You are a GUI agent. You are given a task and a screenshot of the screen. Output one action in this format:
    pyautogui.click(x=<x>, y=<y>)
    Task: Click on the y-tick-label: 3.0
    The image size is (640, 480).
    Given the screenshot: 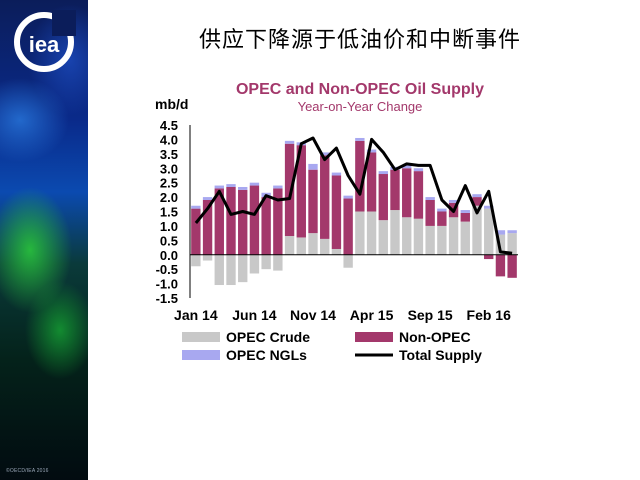 What is the action you would take?
    pyautogui.click(x=169, y=168)
    